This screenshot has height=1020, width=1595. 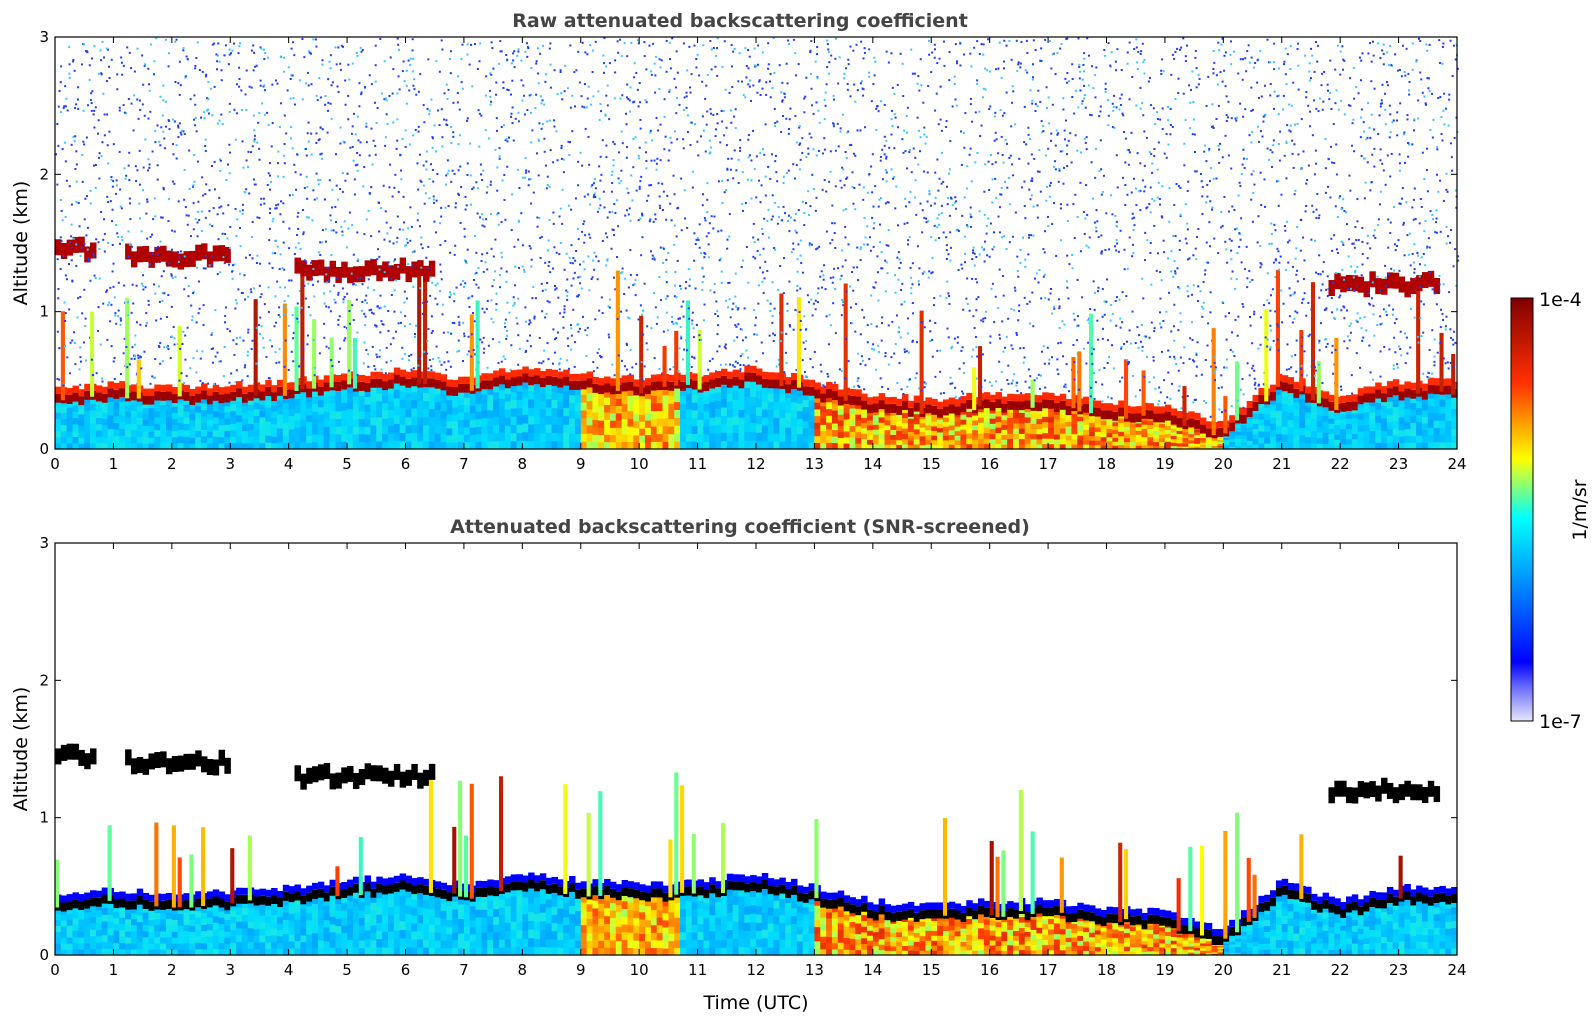 What do you see at coordinates (332, 268) in the screenshot?
I see `elevated-layer-cell` at bounding box center [332, 268].